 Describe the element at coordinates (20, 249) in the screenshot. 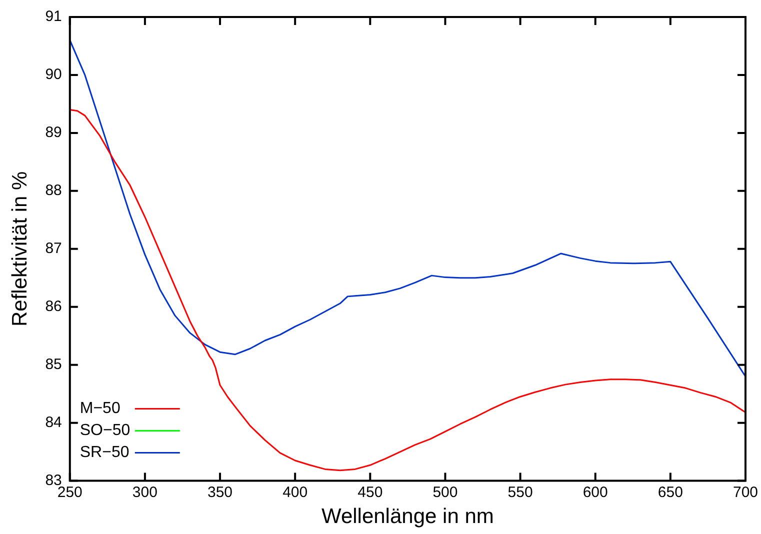

I see `y-axis-title: Reflektivität in %` at that location.